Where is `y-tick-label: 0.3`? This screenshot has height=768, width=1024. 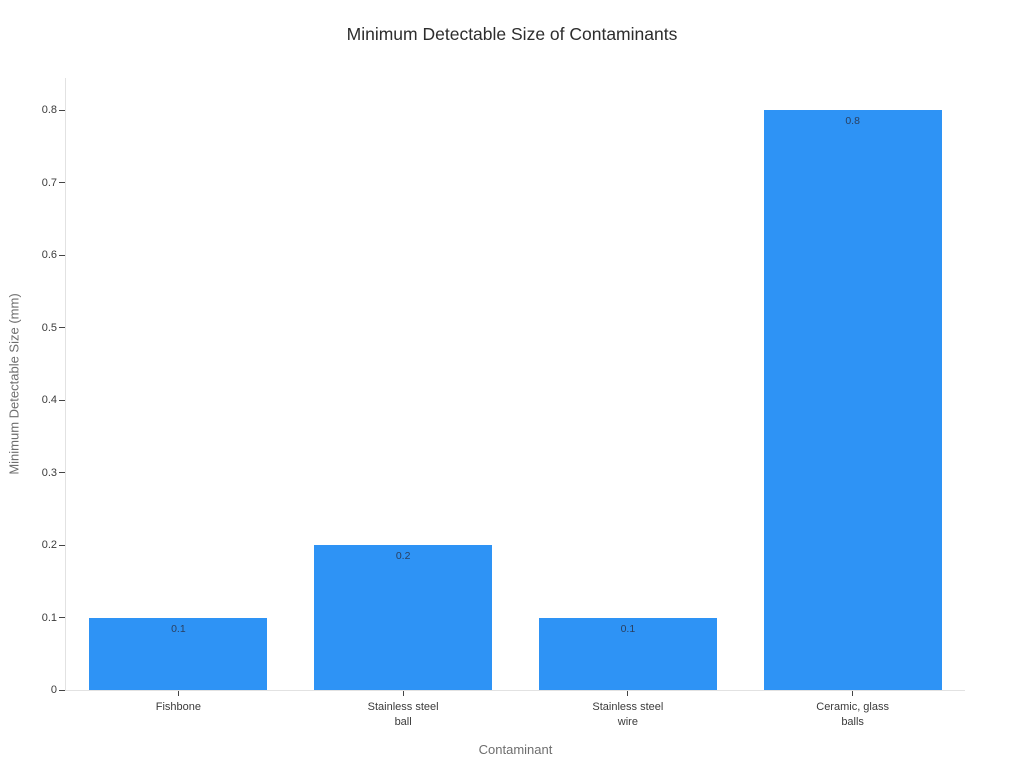 y-tick-label: 0.3 is located at coordinates (49, 472).